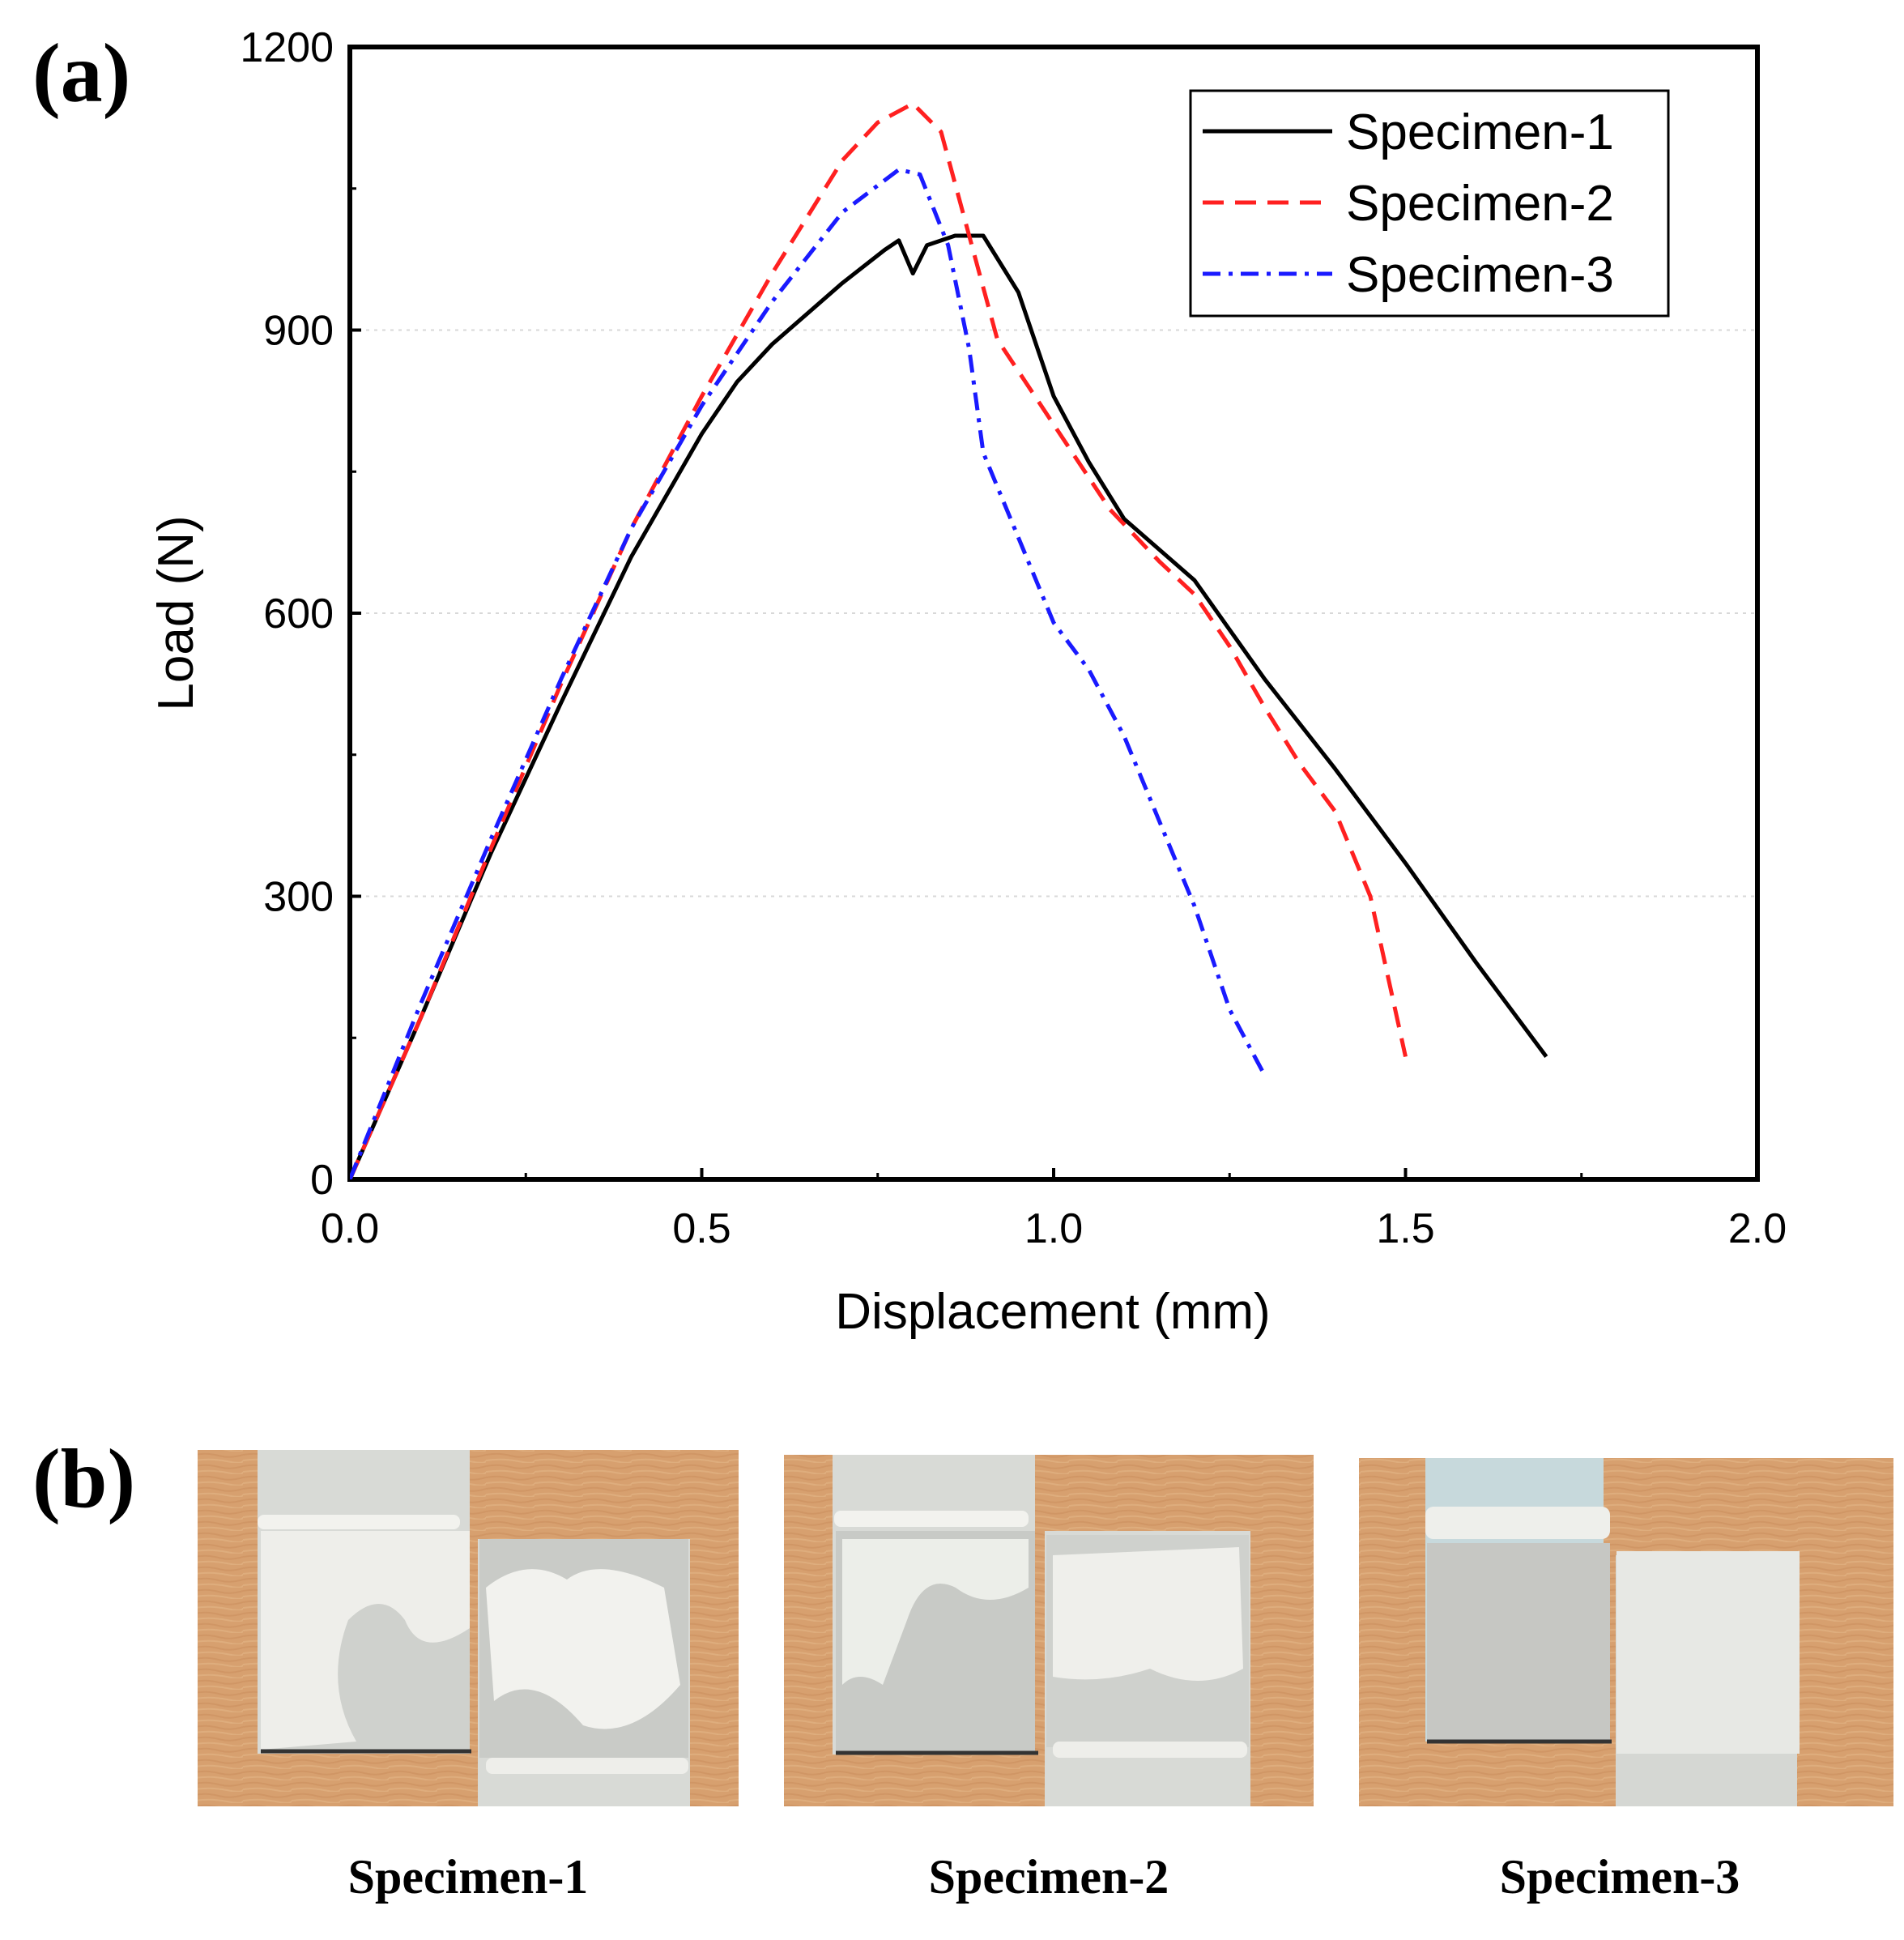  I want to click on specimen-2-photo, so click(1049, 1630).